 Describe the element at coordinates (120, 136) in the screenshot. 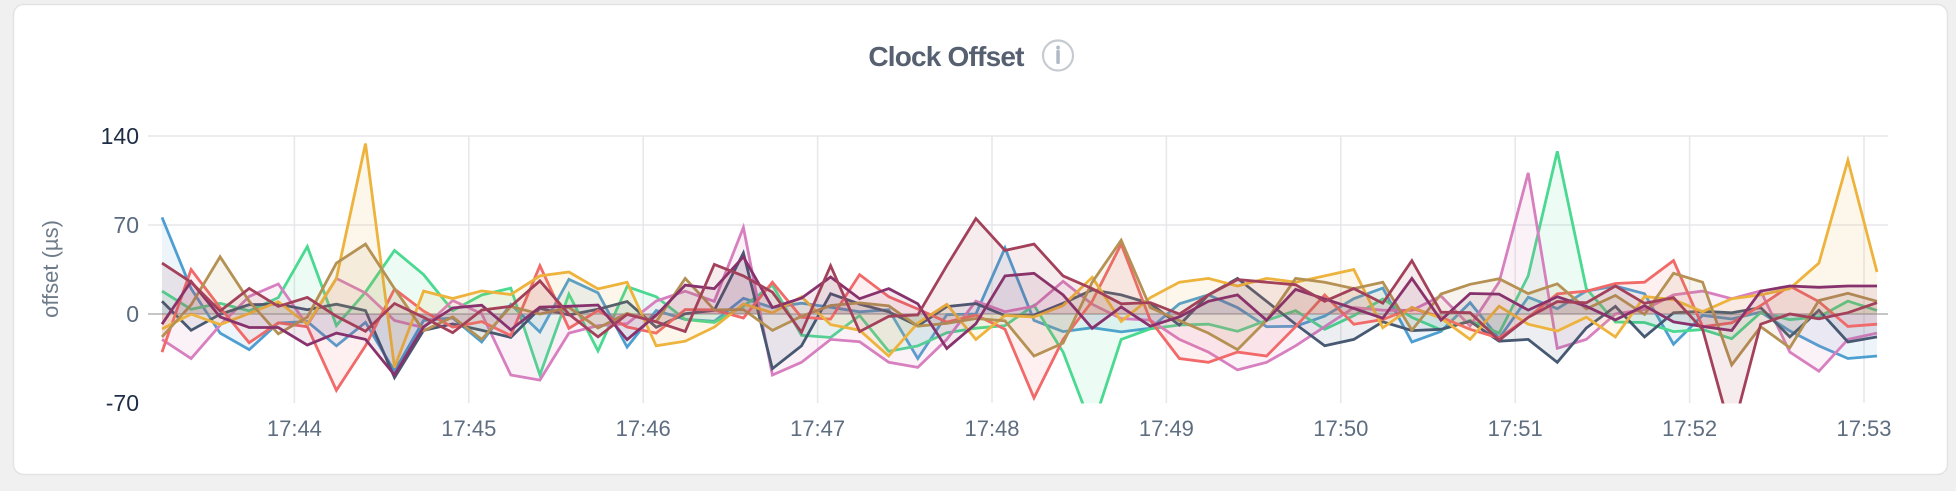

I see `svg-text: 140` at that location.